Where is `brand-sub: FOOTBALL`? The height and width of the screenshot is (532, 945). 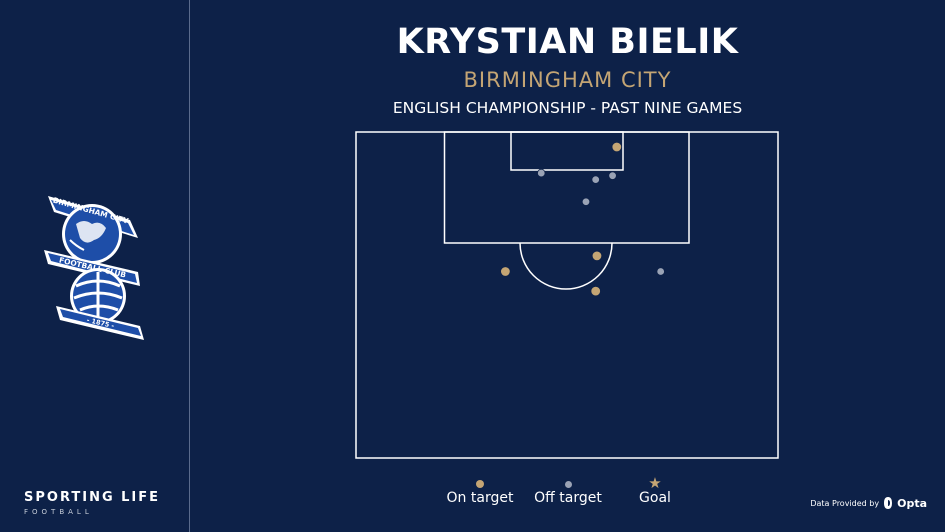
brand-sub: FOOTBALL is located at coordinates (58, 512).